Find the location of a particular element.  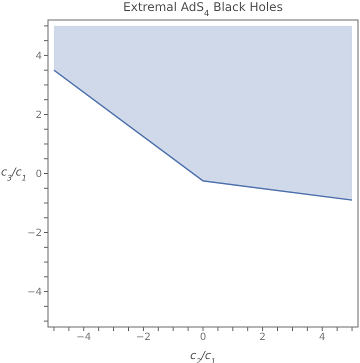

y-tick-label: 2 is located at coordinates (39, 116).